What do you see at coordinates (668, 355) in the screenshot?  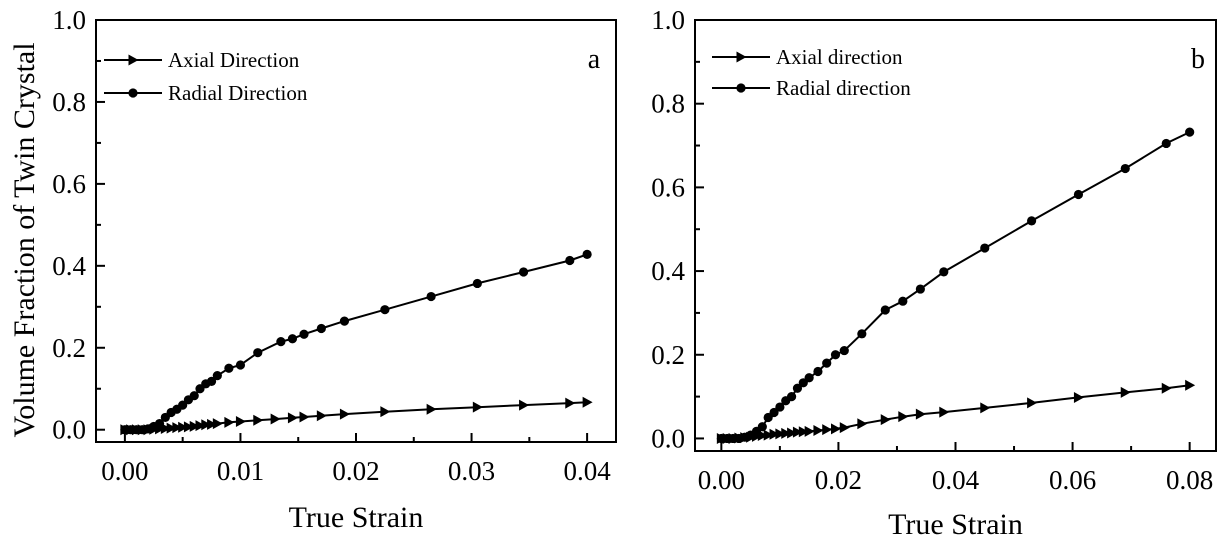 I see `y-tick-label: 0.2` at bounding box center [668, 355].